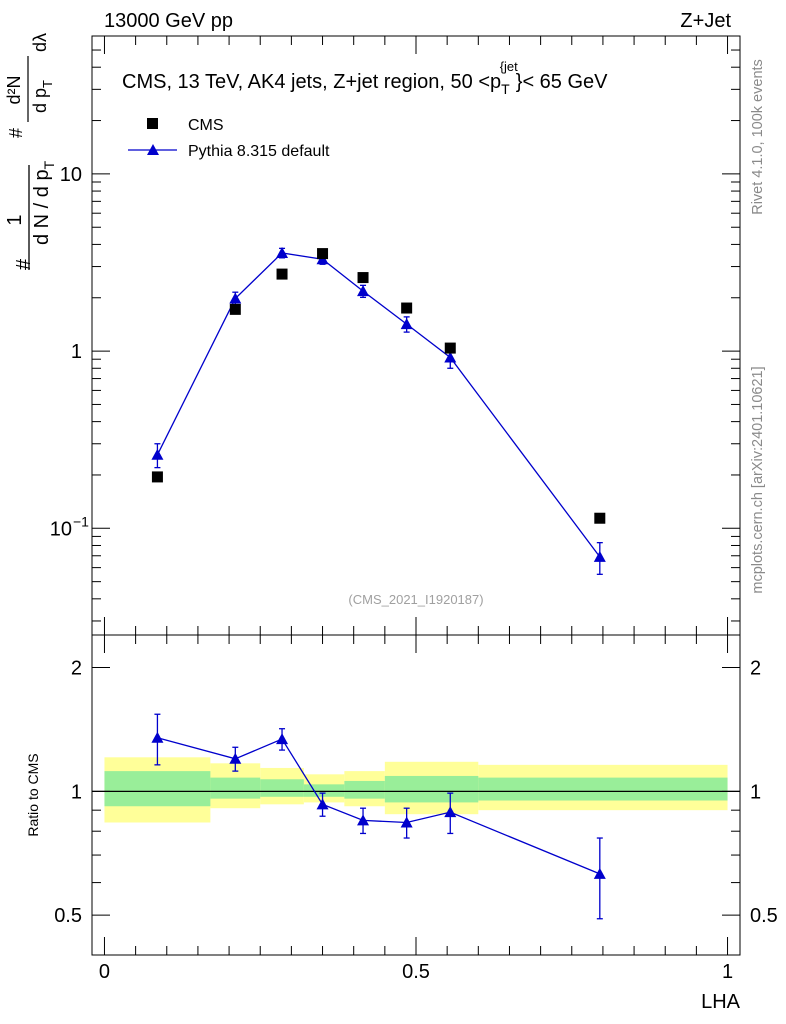  I want to click on ratio-ytick-label: 0.5, so click(68, 916).